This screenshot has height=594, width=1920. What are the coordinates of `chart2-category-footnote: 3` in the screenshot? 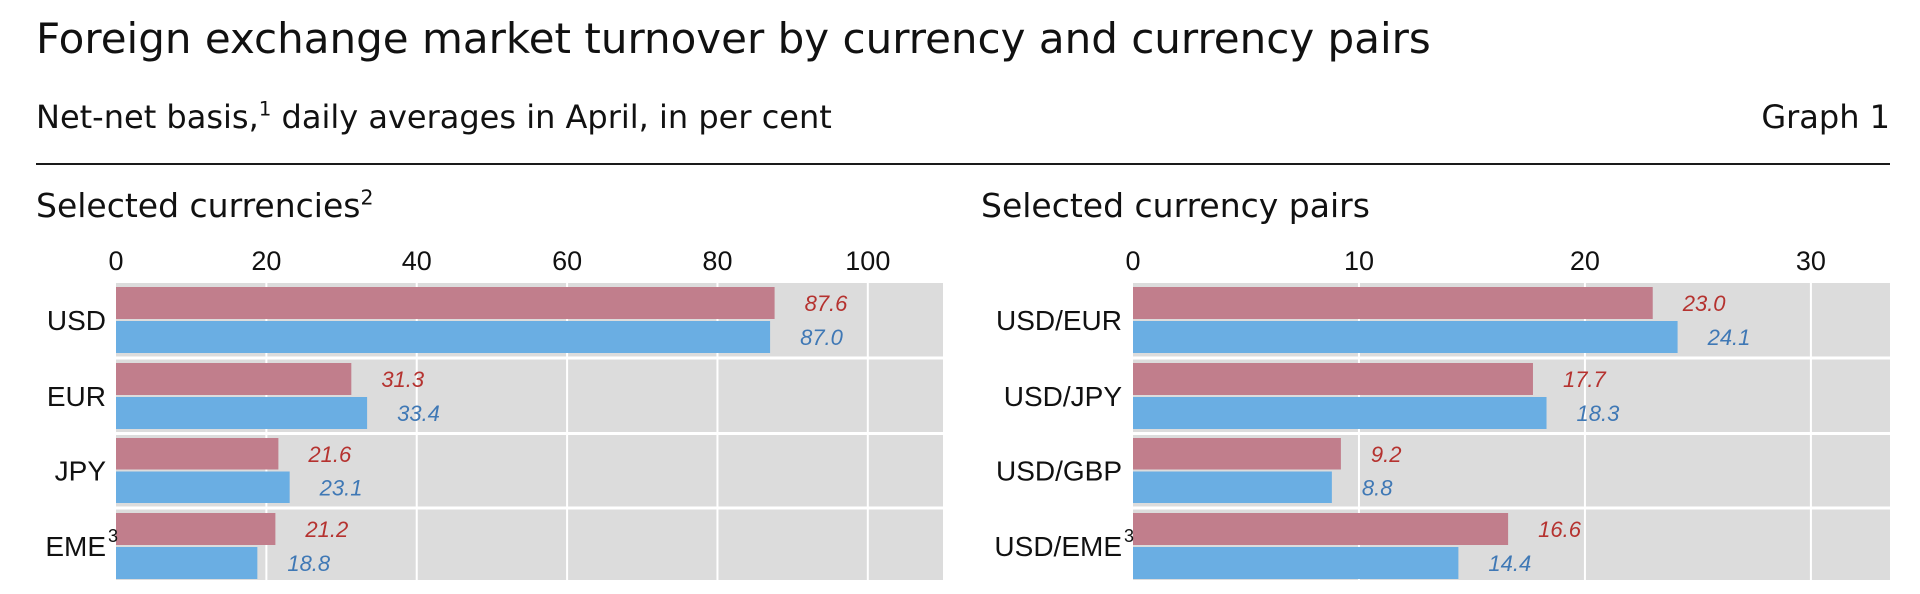 It's located at (1129, 536).